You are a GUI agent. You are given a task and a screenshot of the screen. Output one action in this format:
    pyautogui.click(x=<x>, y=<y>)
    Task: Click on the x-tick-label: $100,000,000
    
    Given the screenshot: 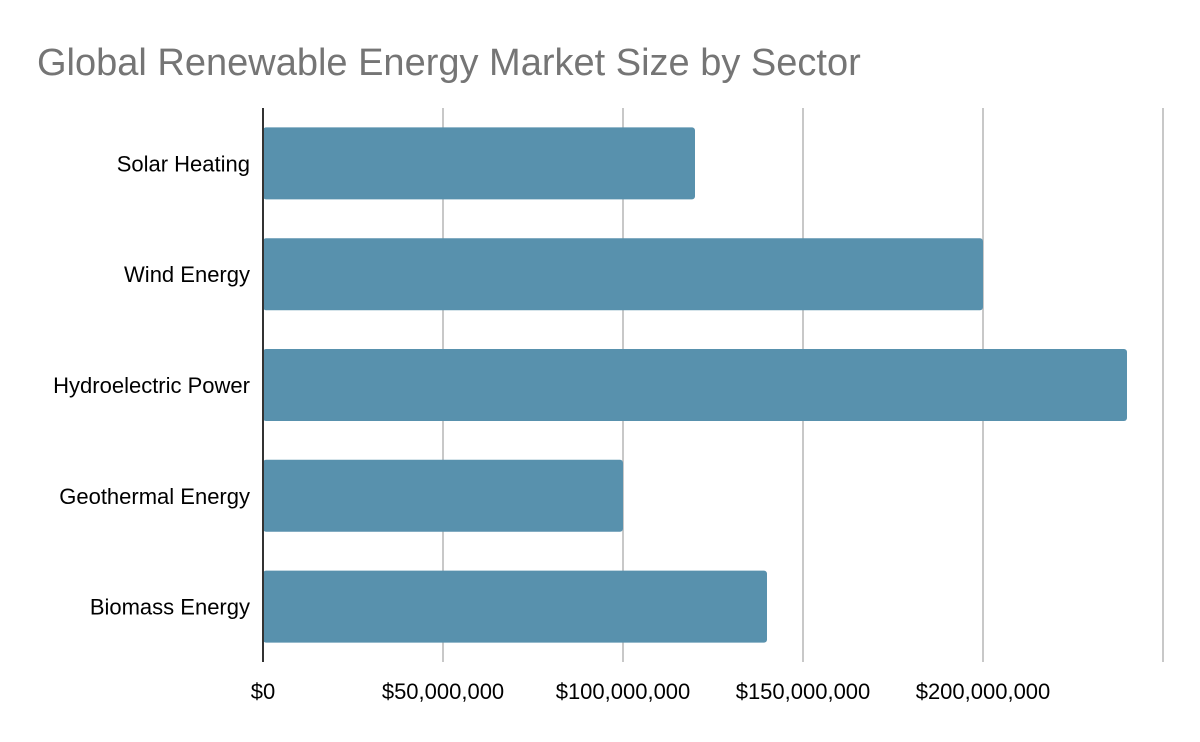 What is the action you would take?
    pyautogui.click(x=623, y=691)
    